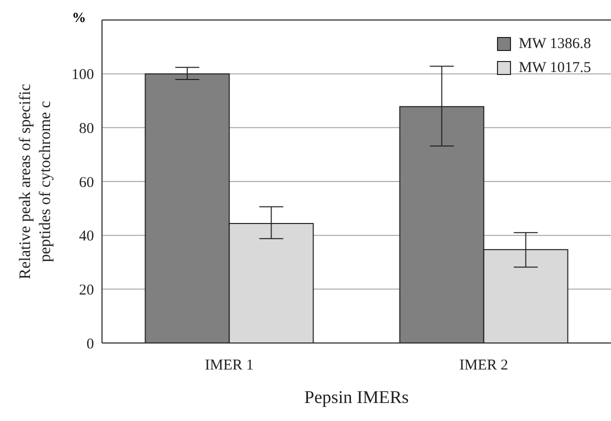  Describe the element at coordinates (554, 68) in the screenshot. I see `legend-label: MW 1017.5` at that location.